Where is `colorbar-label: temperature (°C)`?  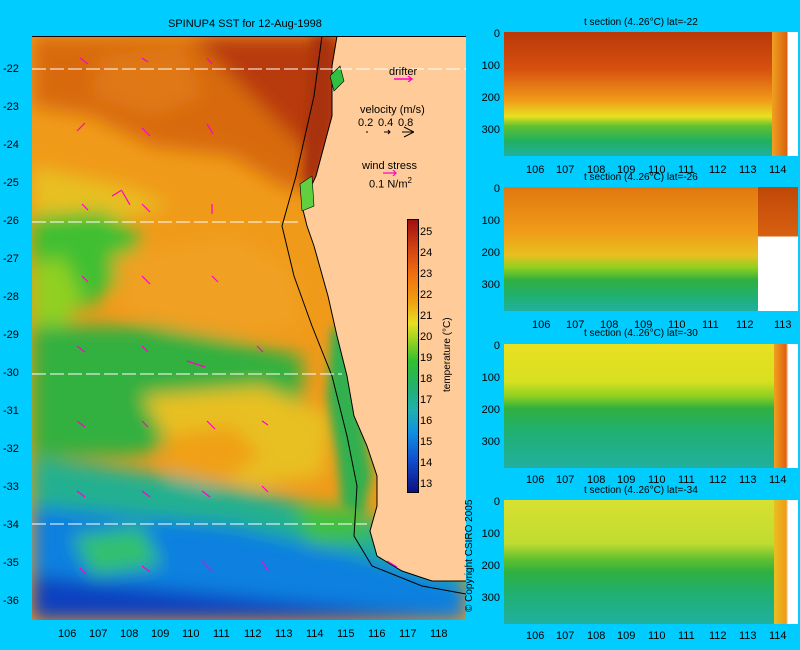 colorbar-label: temperature (°C) is located at coordinates (447, 354).